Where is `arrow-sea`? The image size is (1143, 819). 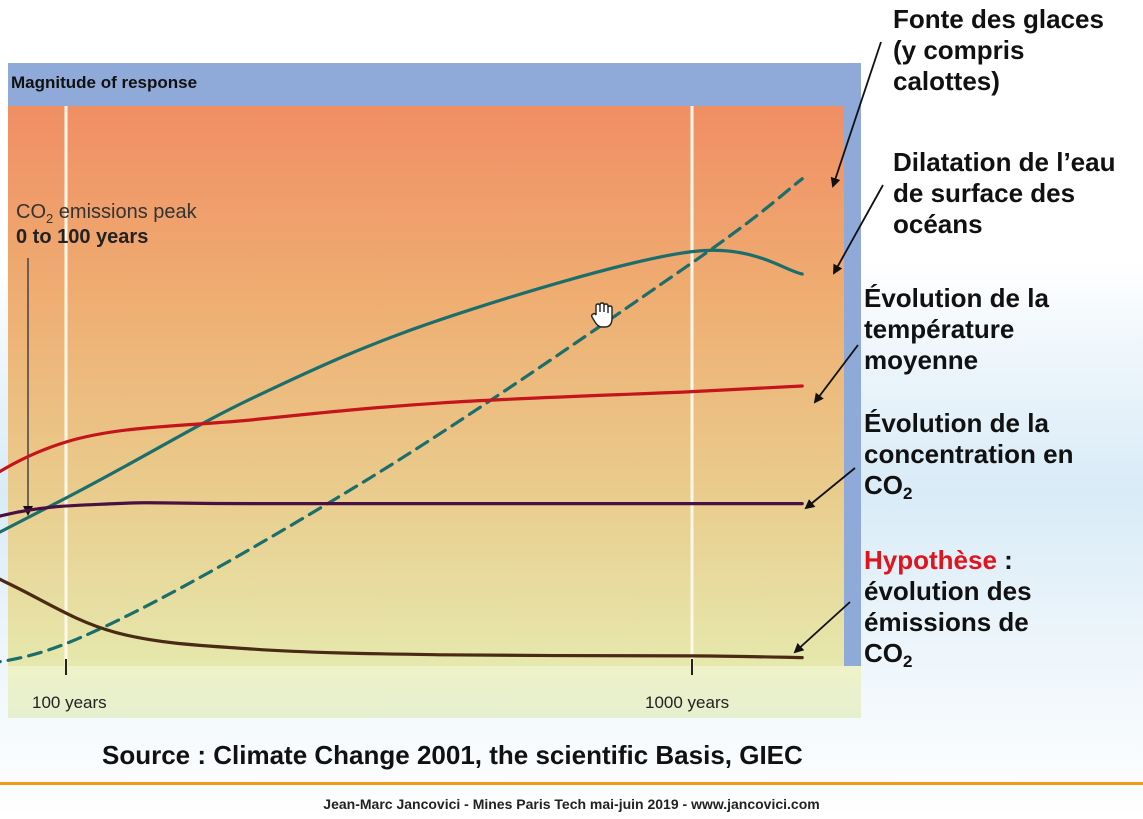 arrow-sea is located at coordinates (858, 229).